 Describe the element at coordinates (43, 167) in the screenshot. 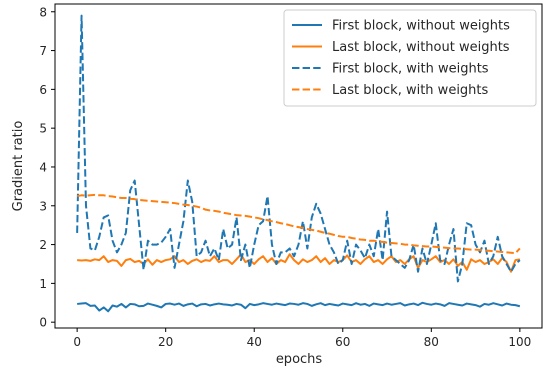

I see `y-tick-label: 4` at that location.